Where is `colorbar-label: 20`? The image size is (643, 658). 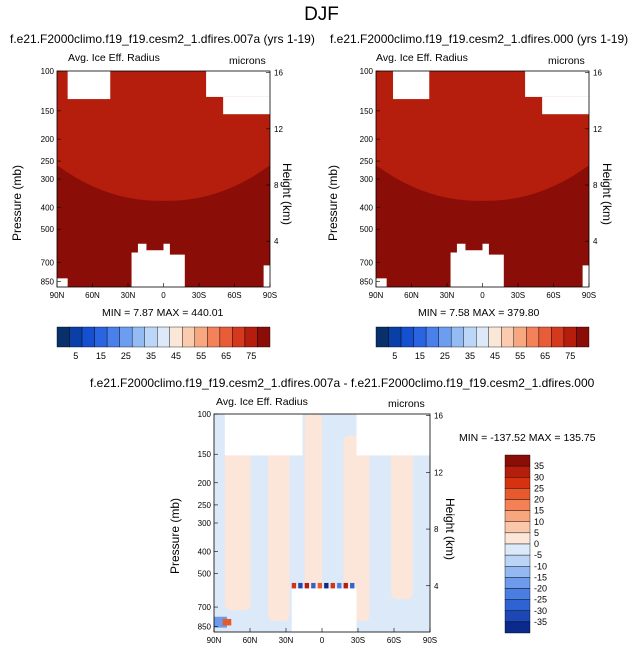 colorbar-label: 20 is located at coordinates (539, 500).